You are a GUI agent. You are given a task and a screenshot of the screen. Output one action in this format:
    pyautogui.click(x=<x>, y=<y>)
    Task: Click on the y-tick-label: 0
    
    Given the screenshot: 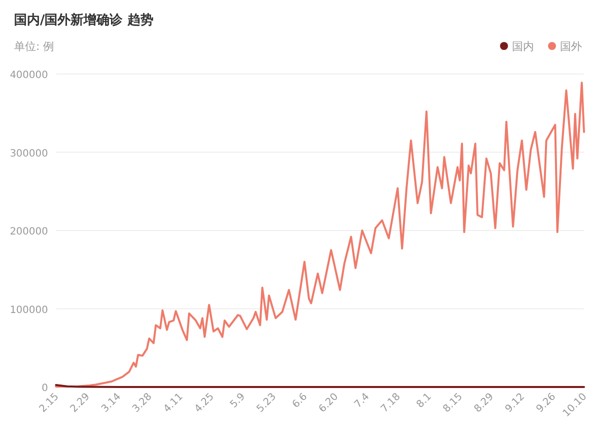 What is the action you would take?
    pyautogui.click(x=45, y=388)
    